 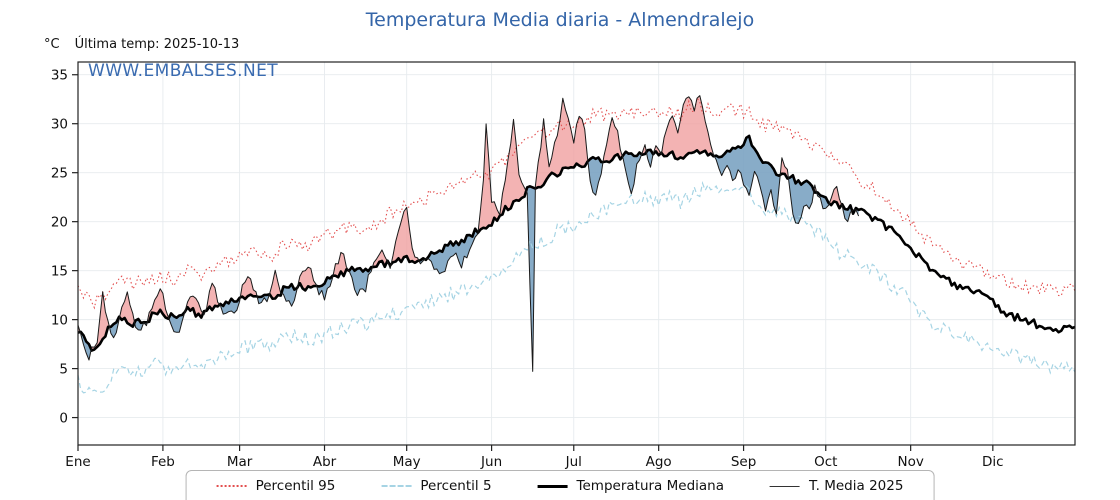 I want to click on svg-text: Abr, so click(x=325, y=462).